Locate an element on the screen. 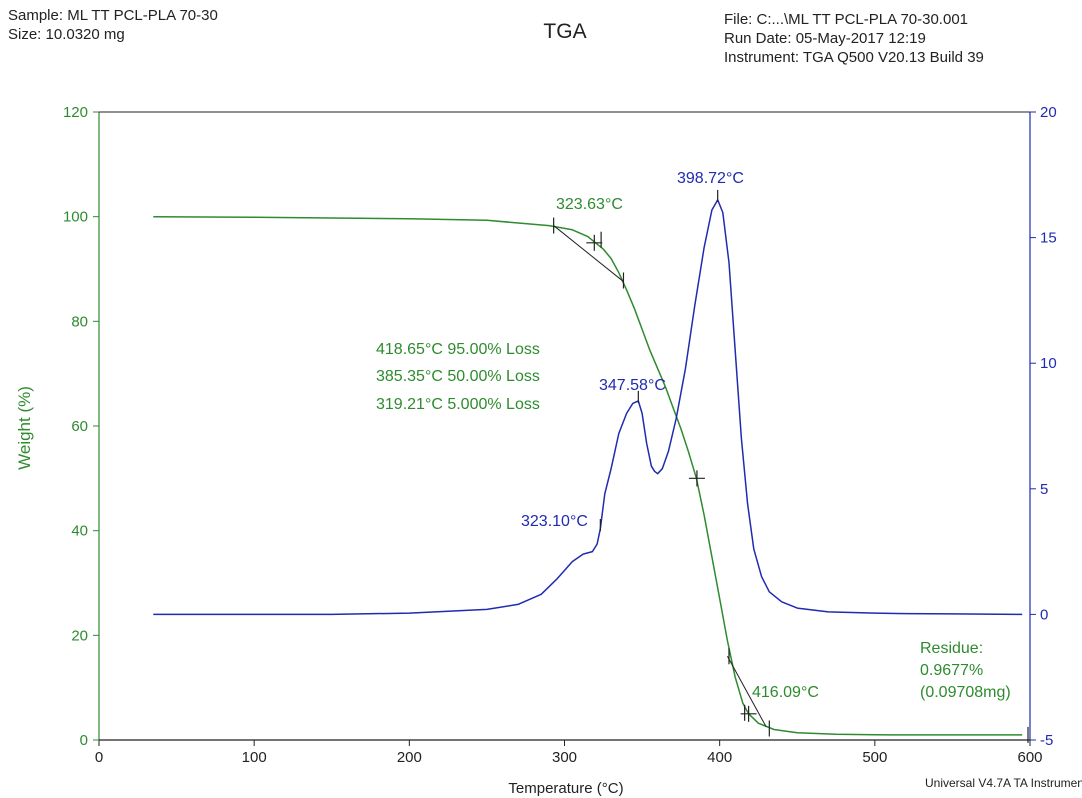  y2-tick-label: 15 is located at coordinates (1048, 238).